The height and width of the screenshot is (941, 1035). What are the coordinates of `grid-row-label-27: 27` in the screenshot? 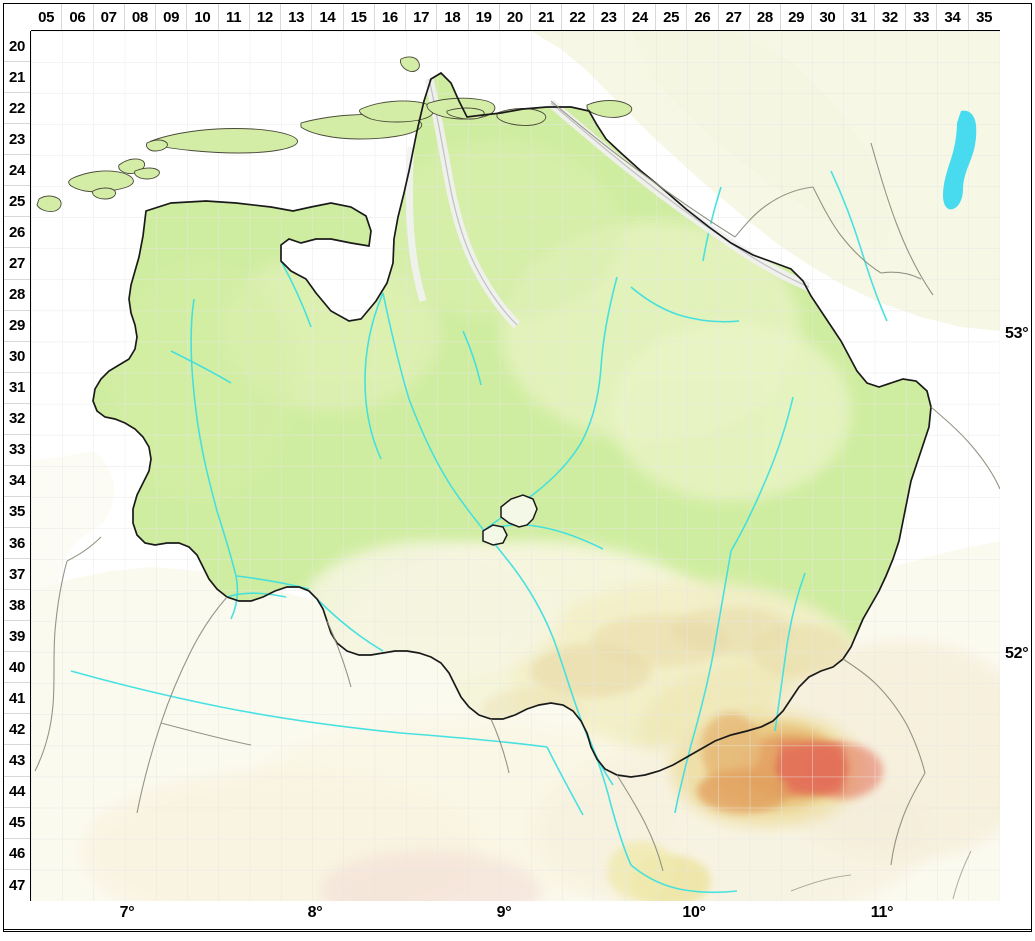 It's located at (17, 264).